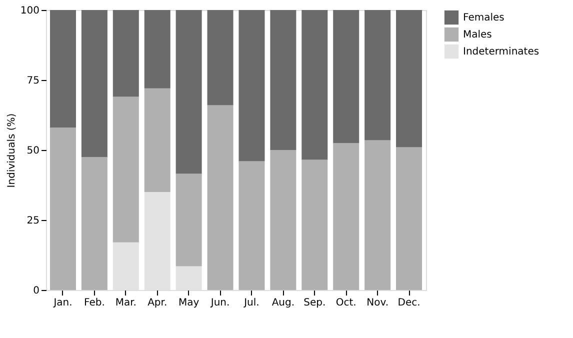 Image resolution: width=573 pixels, height=338 pixels. I want to click on y-tick-label: 75, so click(33, 81).